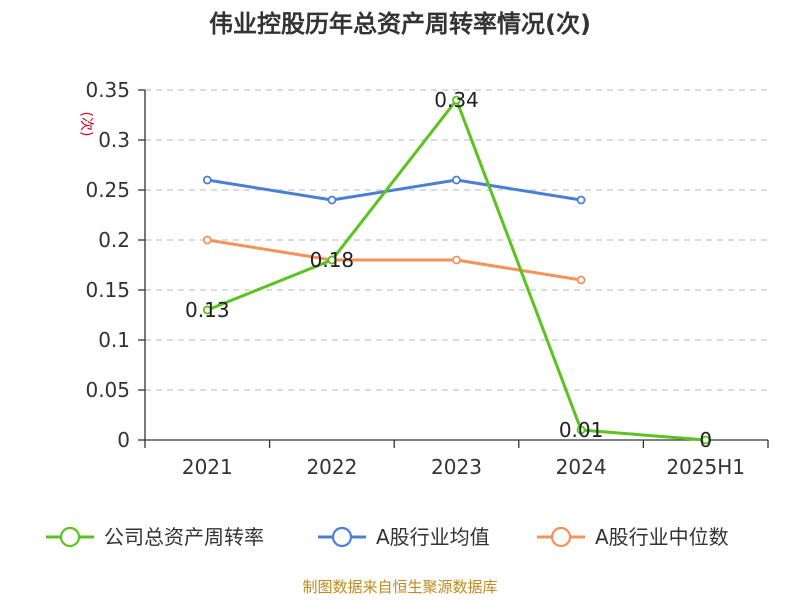 The width and height of the screenshot is (800, 600). Describe the element at coordinates (400, 24) in the screenshot. I see `chart-title: 伟业控股历年总资产周转率情况(次)` at that location.